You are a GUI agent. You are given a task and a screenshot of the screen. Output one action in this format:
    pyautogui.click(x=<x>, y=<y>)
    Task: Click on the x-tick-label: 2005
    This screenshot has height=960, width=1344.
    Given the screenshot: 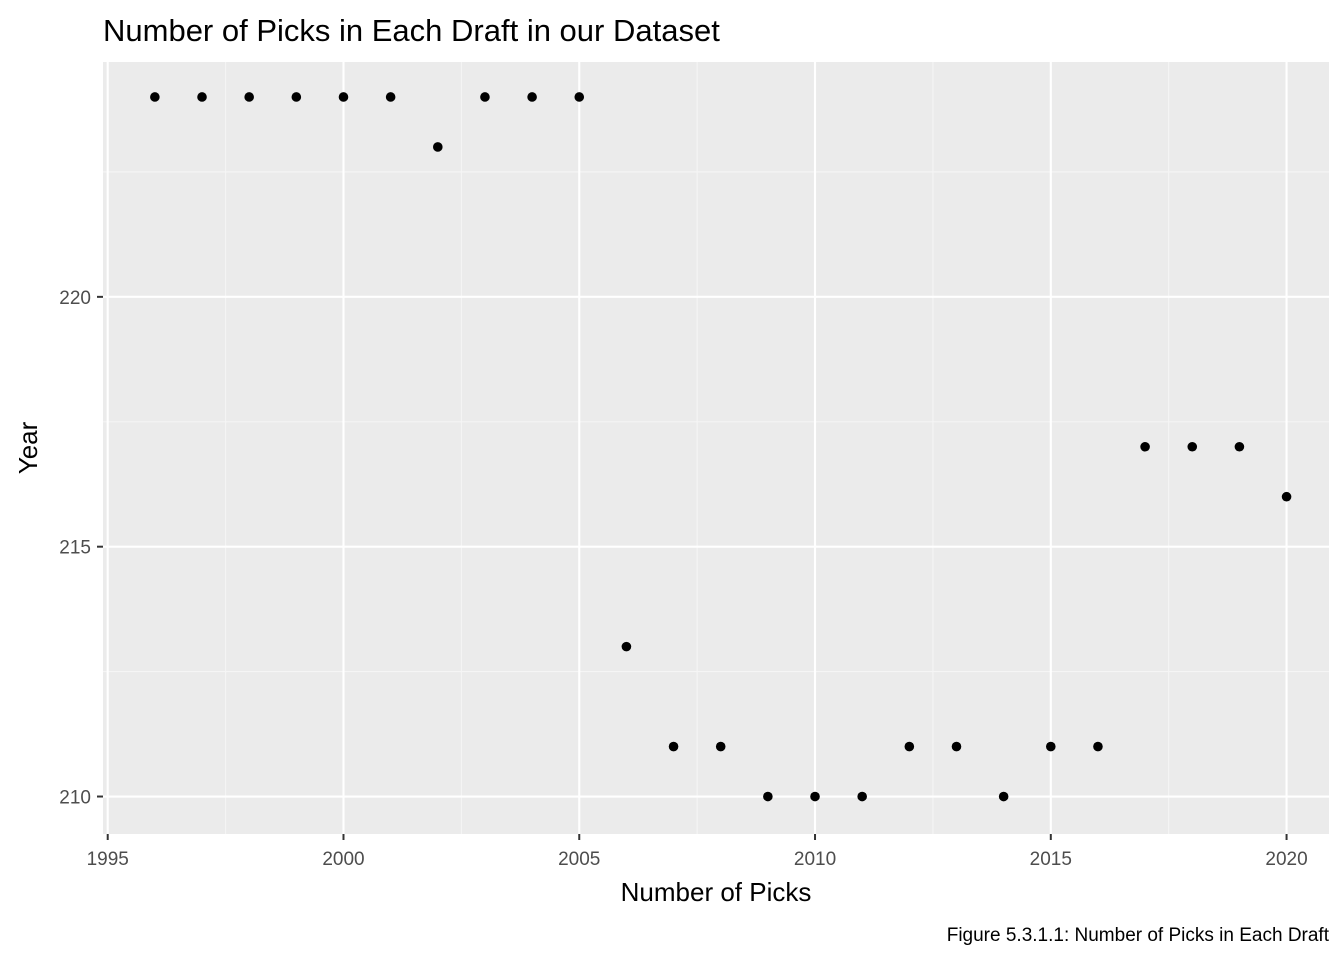 What is the action you would take?
    pyautogui.click(x=579, y=859)
    